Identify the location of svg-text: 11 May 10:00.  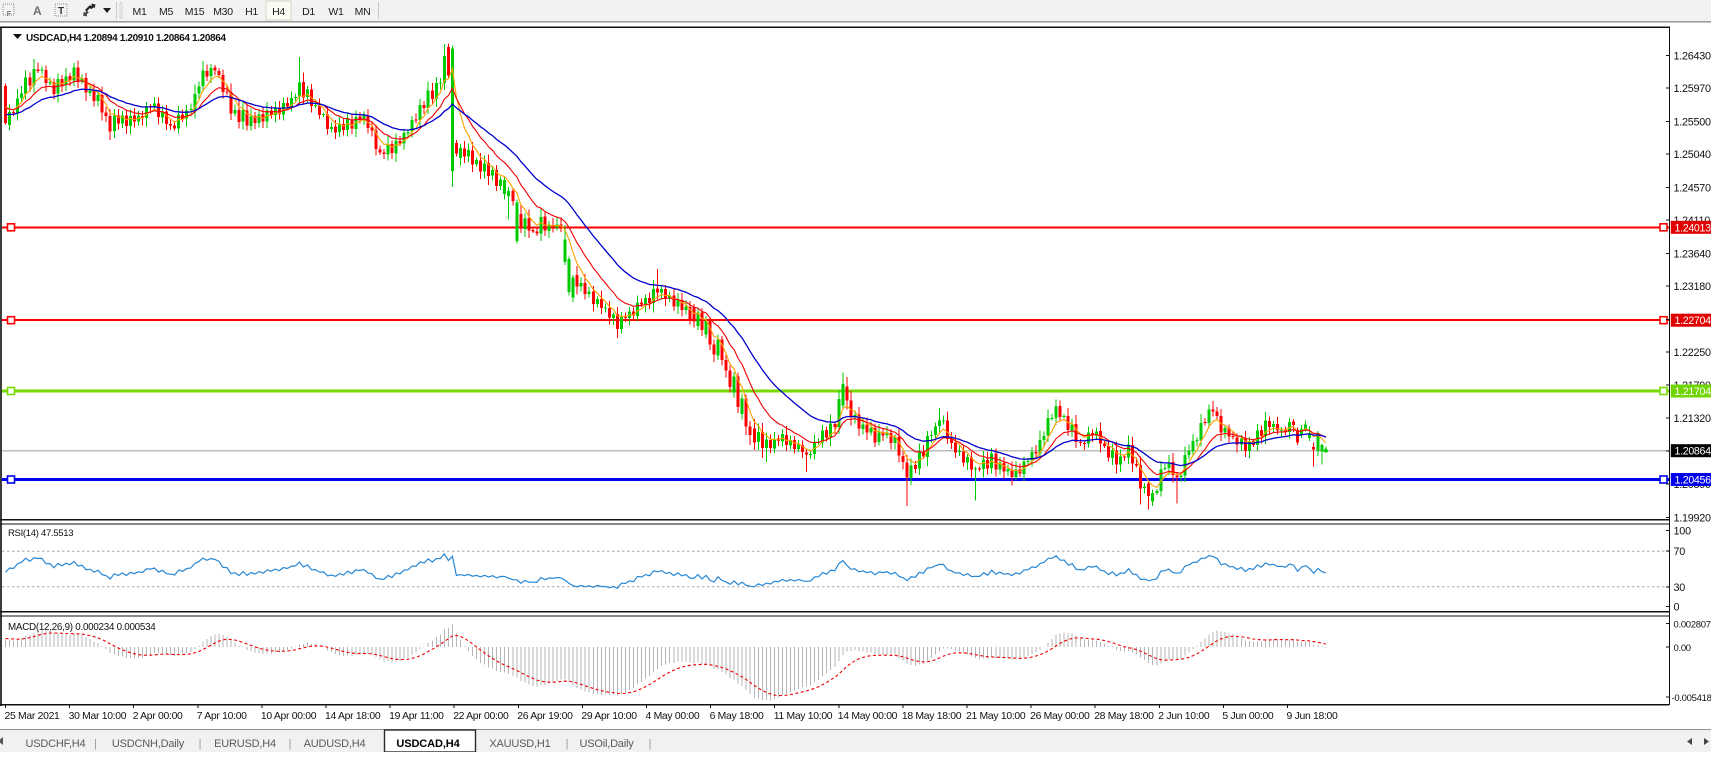
(803, 716).